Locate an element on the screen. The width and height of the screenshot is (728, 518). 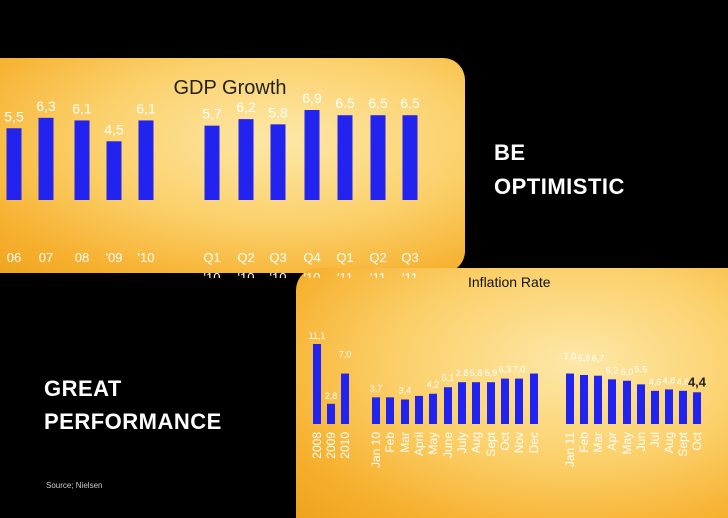
inflation-data-label: 5,9 is located at coordinates (491, 373).